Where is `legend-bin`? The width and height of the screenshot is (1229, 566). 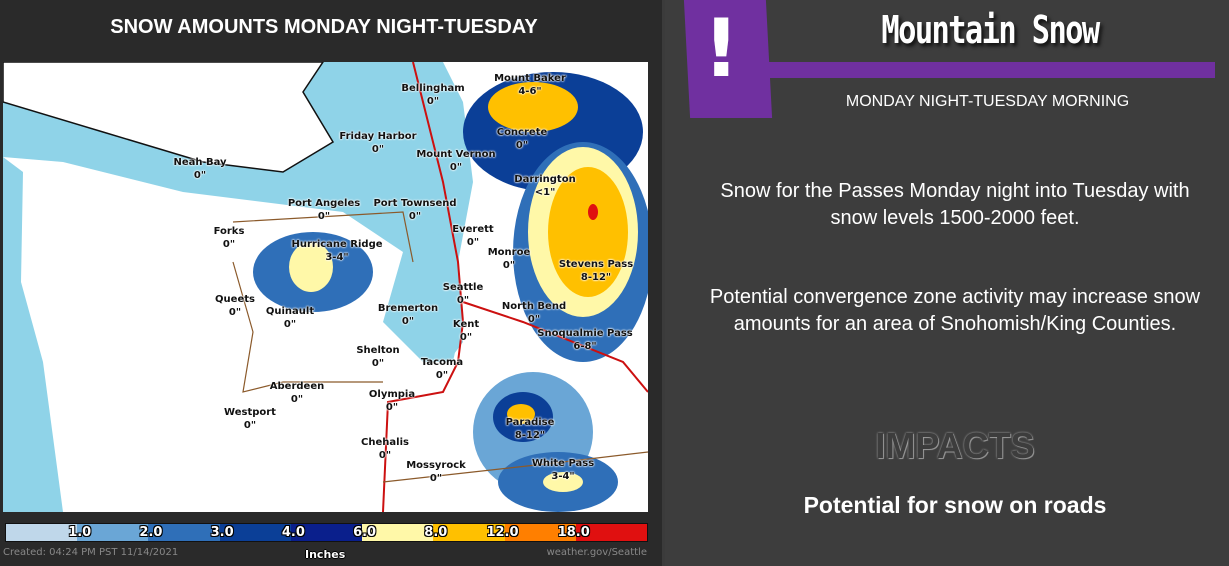 legend-bin is located at coordinates (611, 532).